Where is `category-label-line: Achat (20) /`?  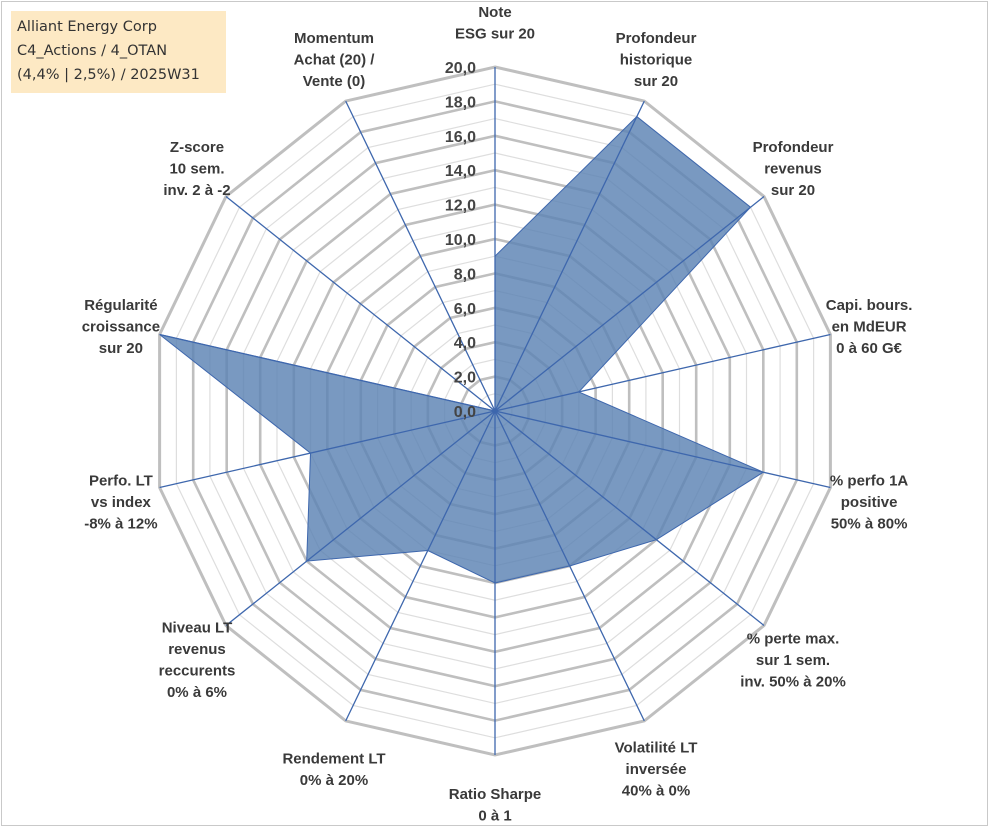 category-label-line: Achat (20) / is located at coordinates (335, 59).